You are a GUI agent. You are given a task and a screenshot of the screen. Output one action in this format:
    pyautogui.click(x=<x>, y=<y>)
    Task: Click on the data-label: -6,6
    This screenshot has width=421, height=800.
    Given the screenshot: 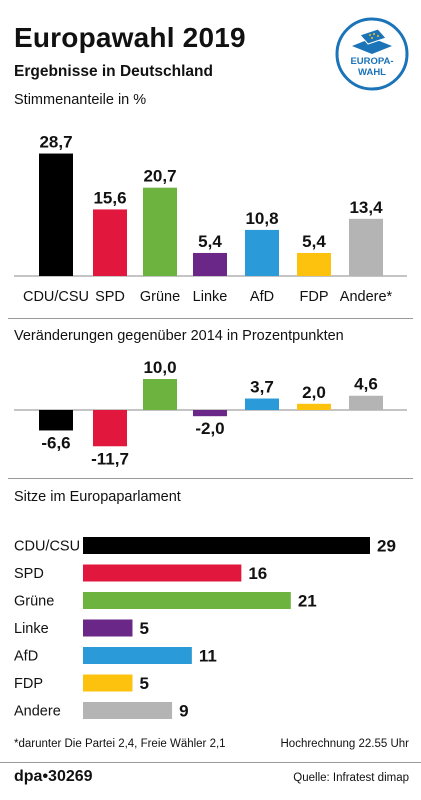 What is the action you would take?
    pyautogui.click(x=55, y=442)
    